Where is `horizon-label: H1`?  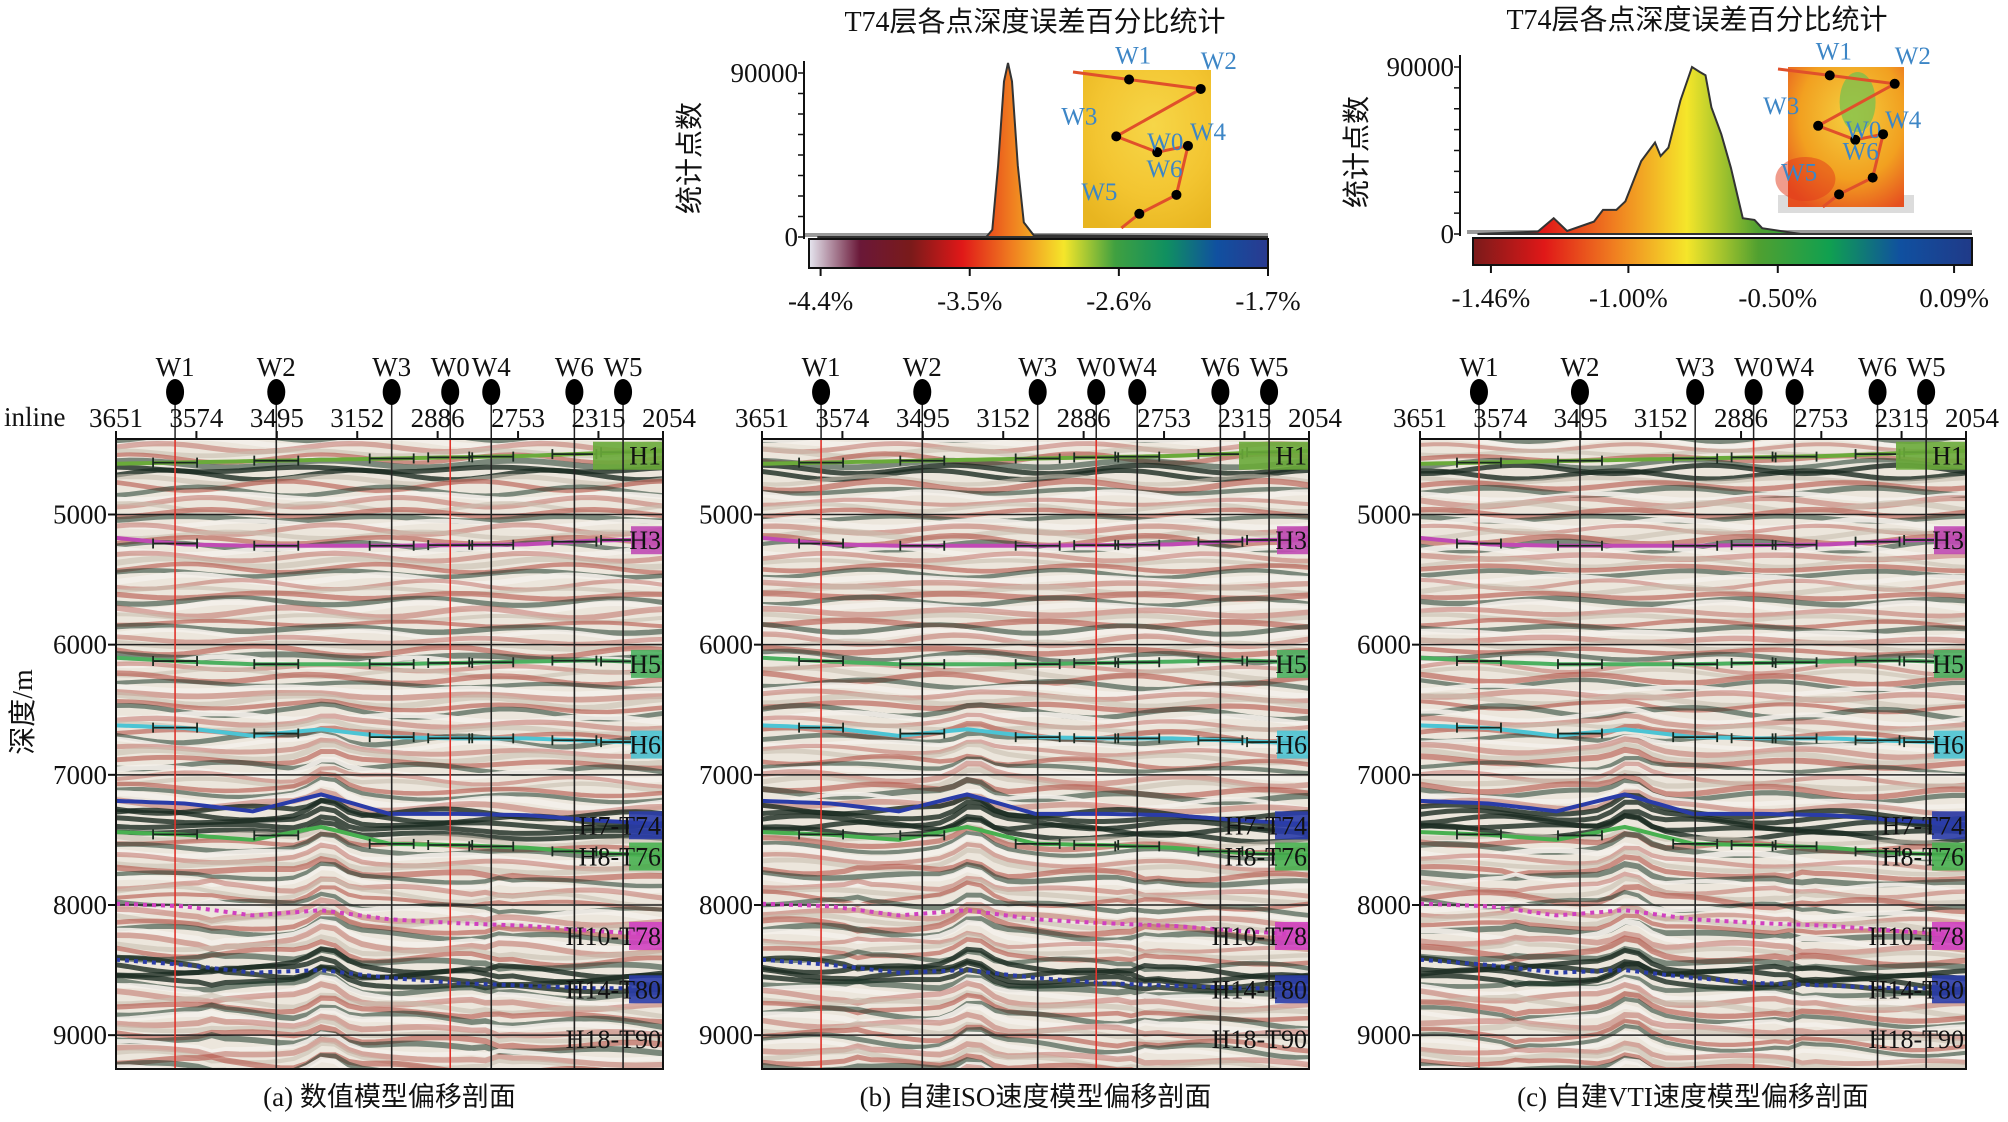
horizon-label: H1 is located at coordinates (1291, 456).